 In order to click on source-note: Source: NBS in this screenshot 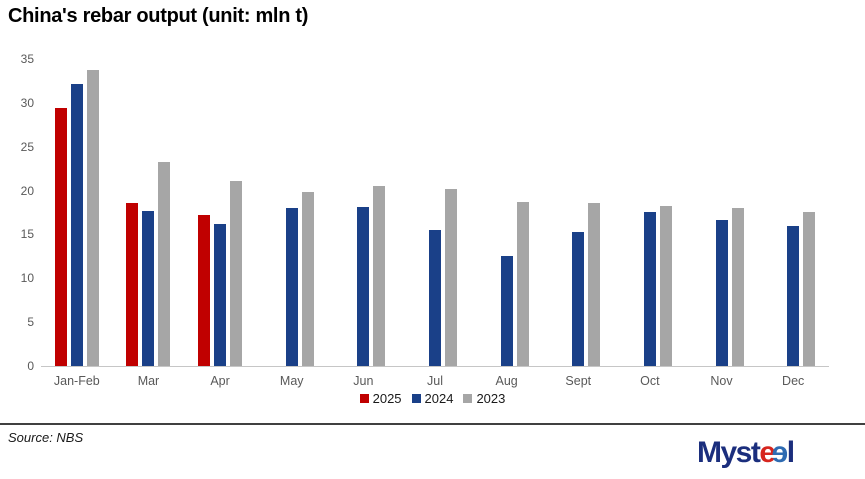, I will do `click(46, 437)`.